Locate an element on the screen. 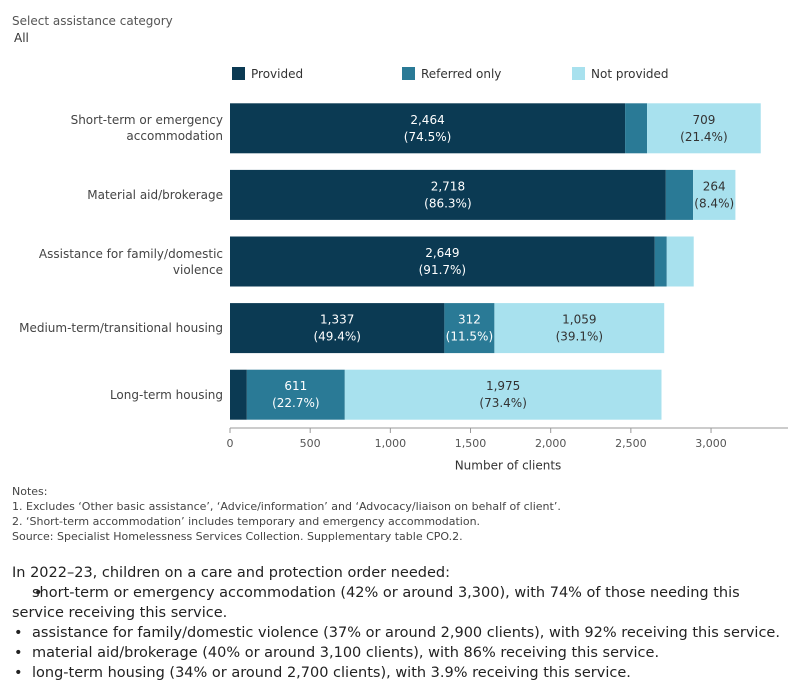  share-label: (39.1%) is located at coordinates (579, 337).